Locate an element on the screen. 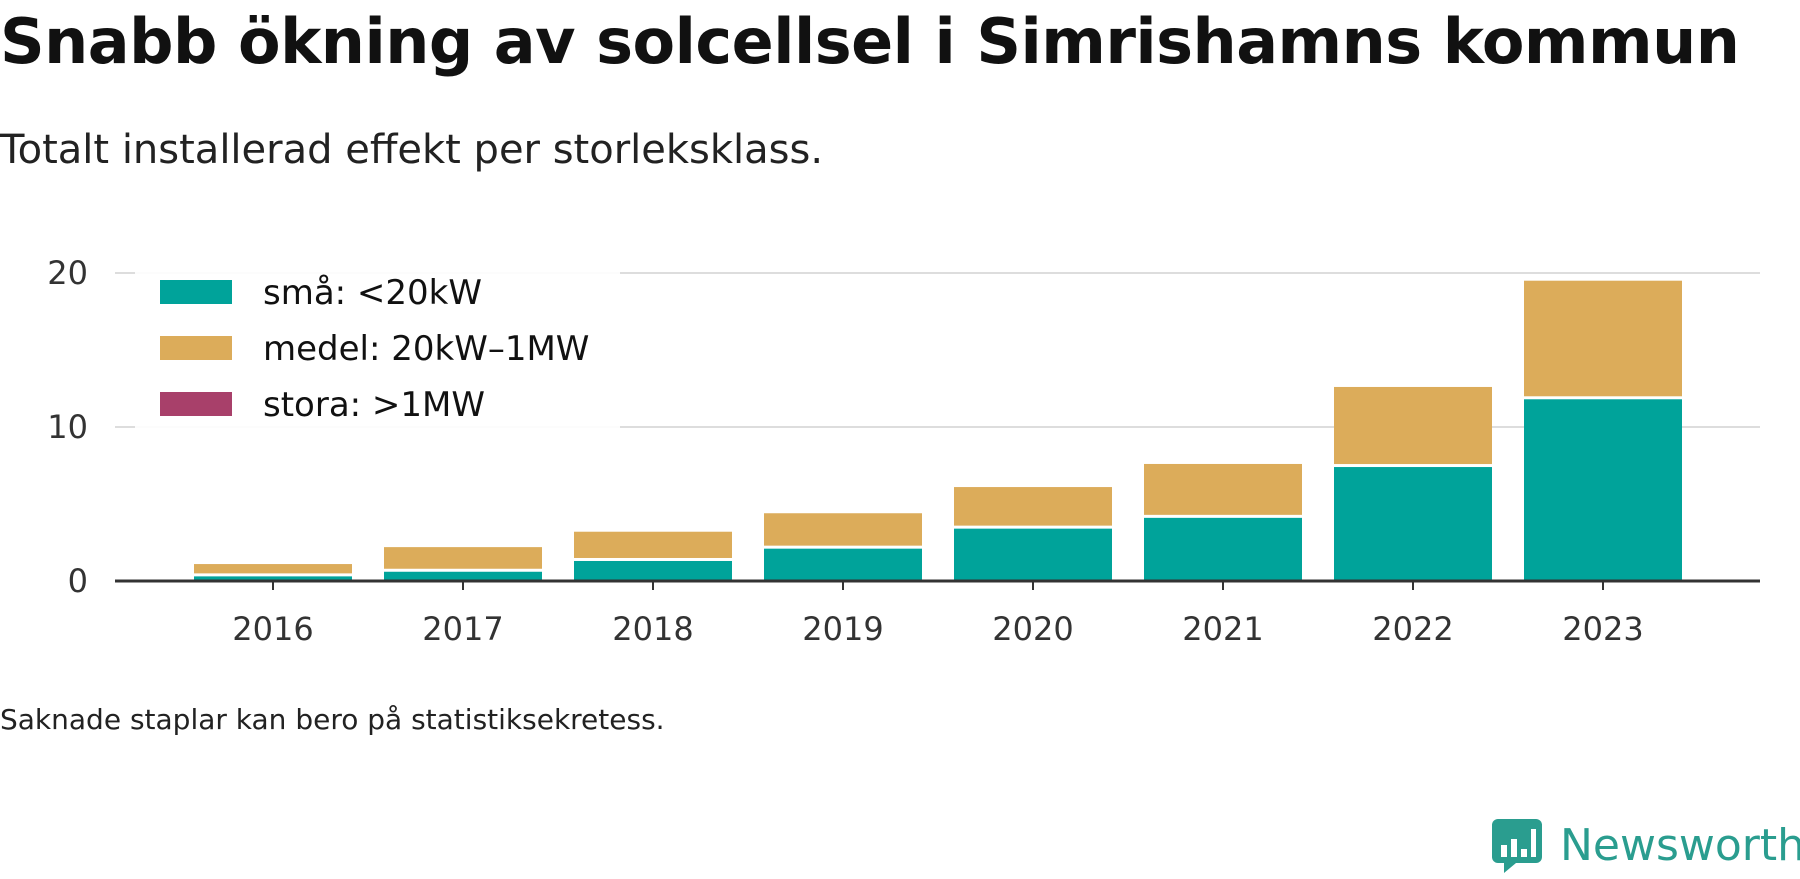 This screenshot has height=879, width=1800. legend-label: medel: 20kW–1MW is located at coordinates (426, 349).